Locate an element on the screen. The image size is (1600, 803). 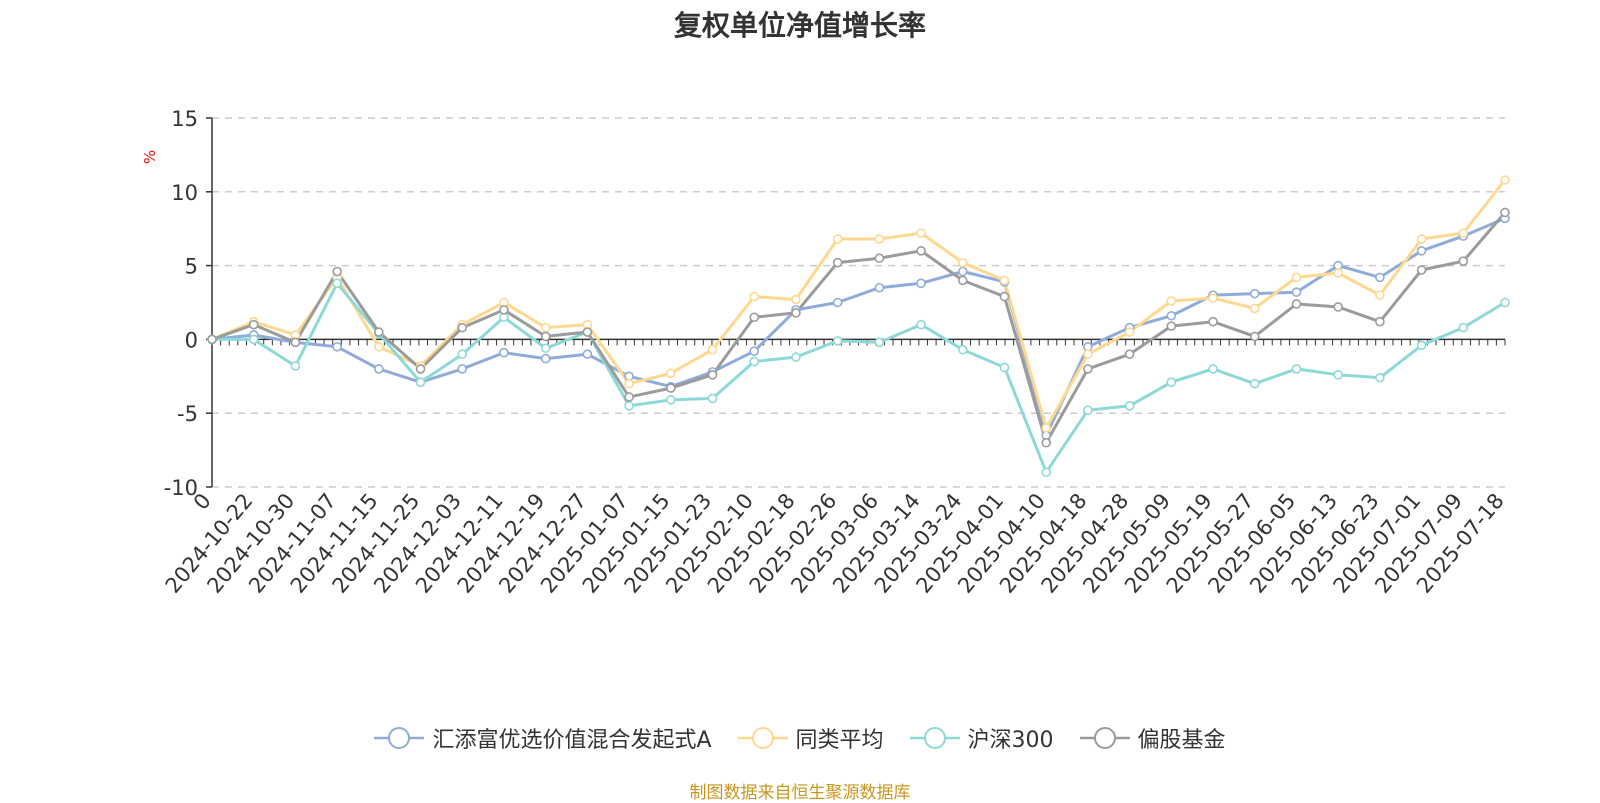
legend: 汇添富优选价值混合发起式A 同类平均 沪深300 偏股基金 is located at coordinates (800, 738).